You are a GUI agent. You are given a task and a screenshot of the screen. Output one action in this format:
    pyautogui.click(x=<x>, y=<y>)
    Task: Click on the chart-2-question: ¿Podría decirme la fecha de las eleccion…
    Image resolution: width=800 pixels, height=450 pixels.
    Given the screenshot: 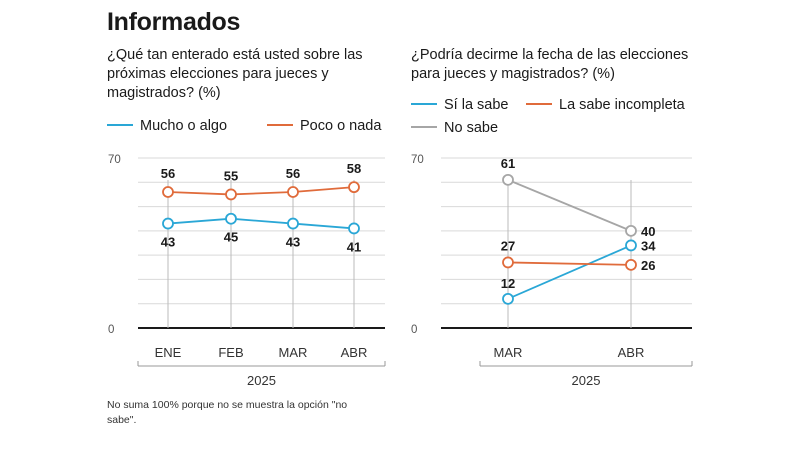 What is the action you would take?
    pyautogui.click(x=550, y=64)
    